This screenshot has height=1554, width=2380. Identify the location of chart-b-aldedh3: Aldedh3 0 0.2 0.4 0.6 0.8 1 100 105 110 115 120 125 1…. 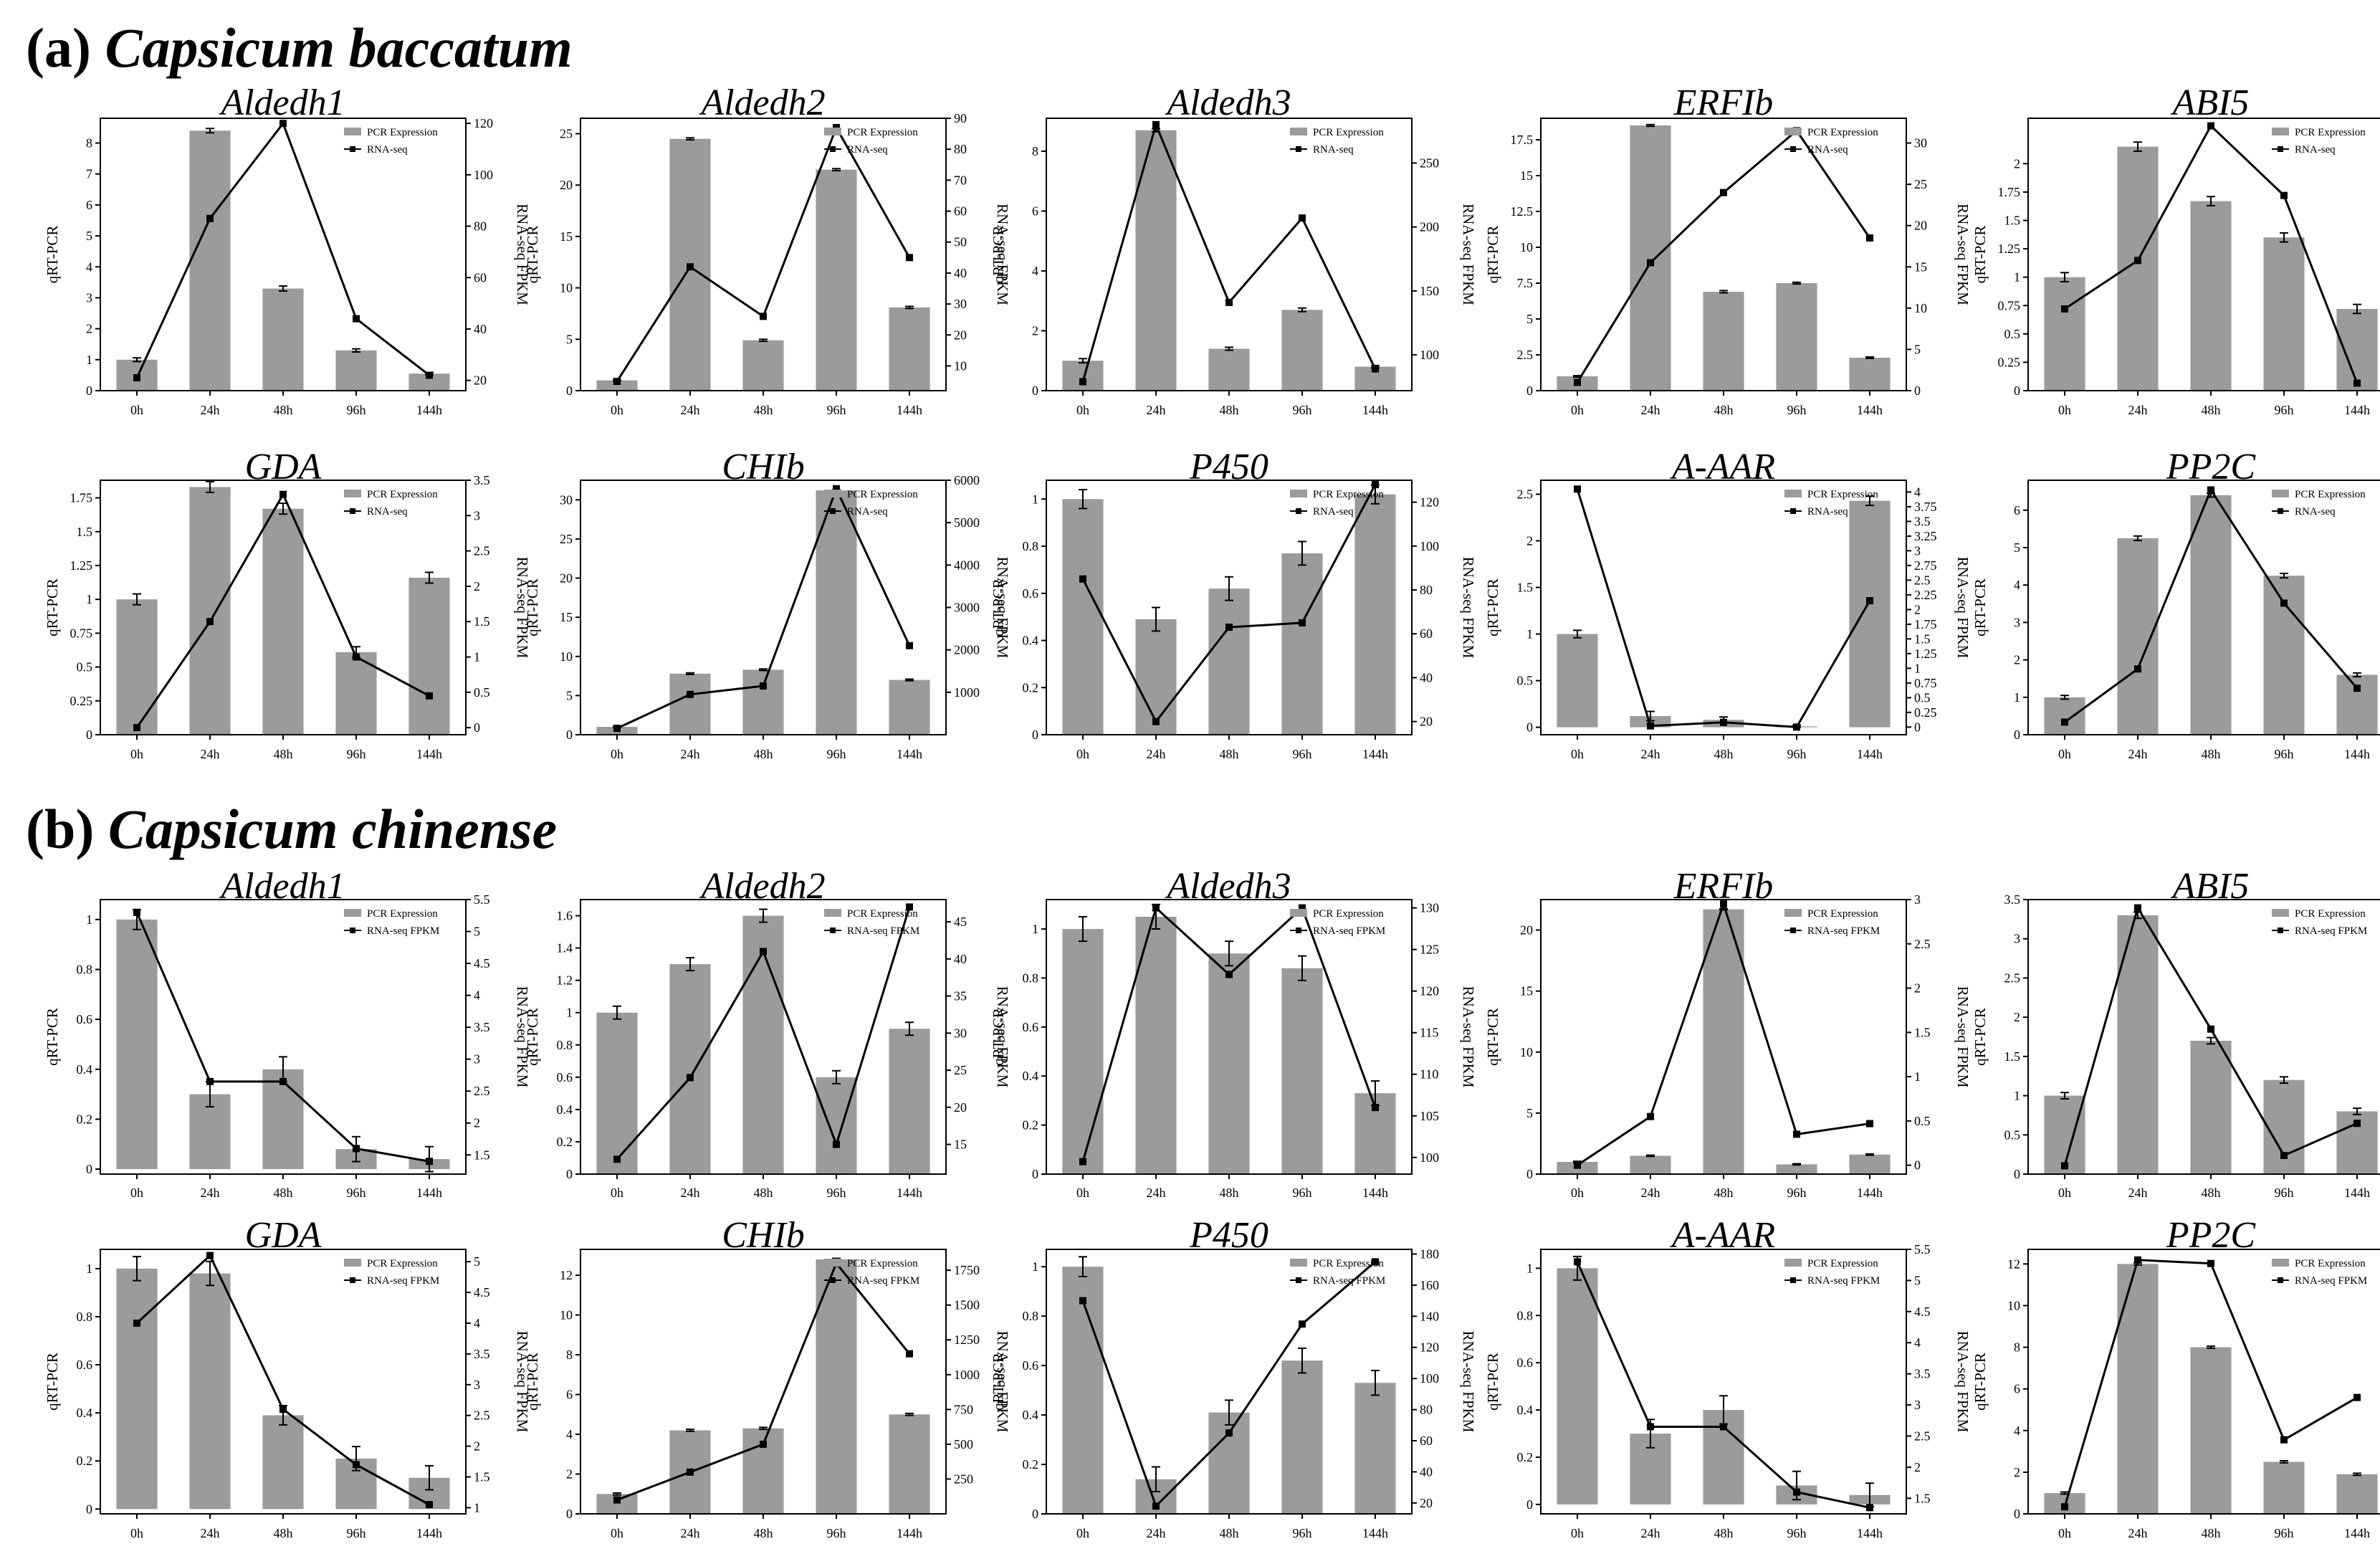
(1233, 1033).